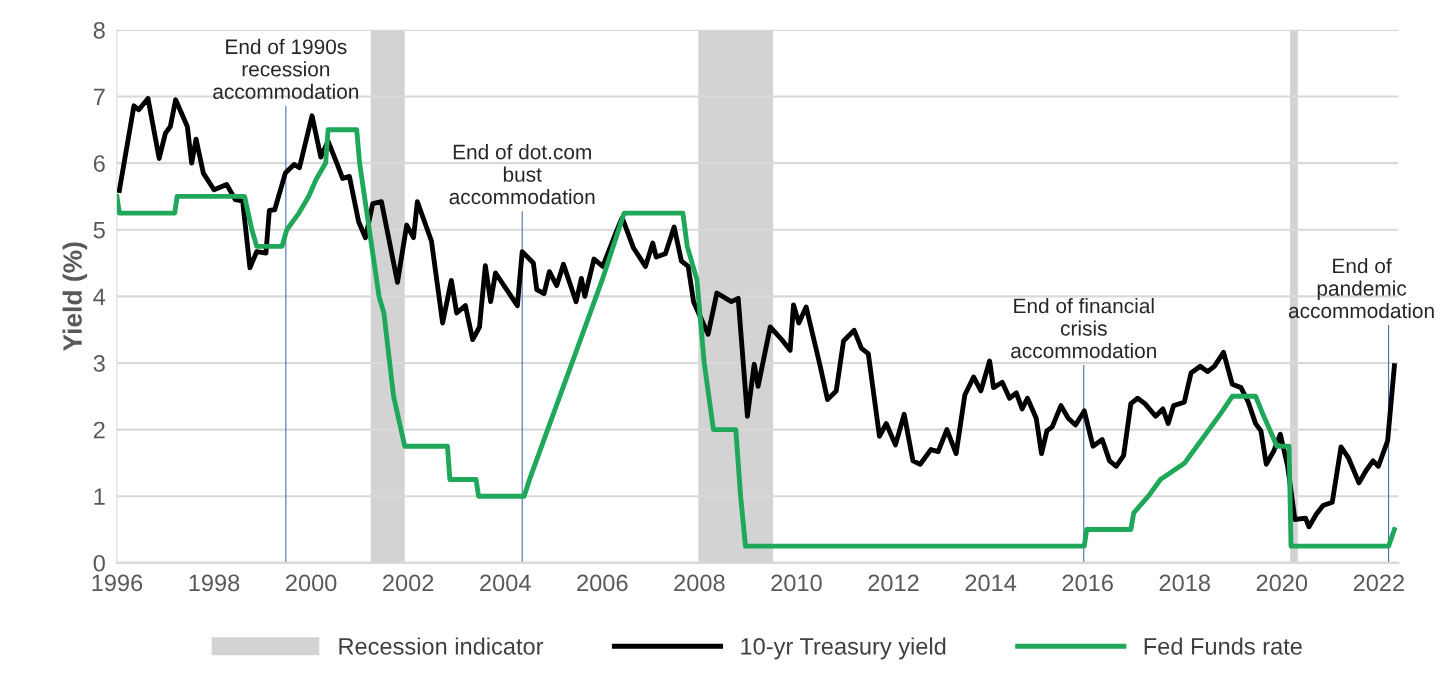 This screenshot has height=694, width=1449. What do you see at coordinates (1184, 583) in the screenshot?
I see `x-tick-label: 2018` at bounding box center [1184, 583].